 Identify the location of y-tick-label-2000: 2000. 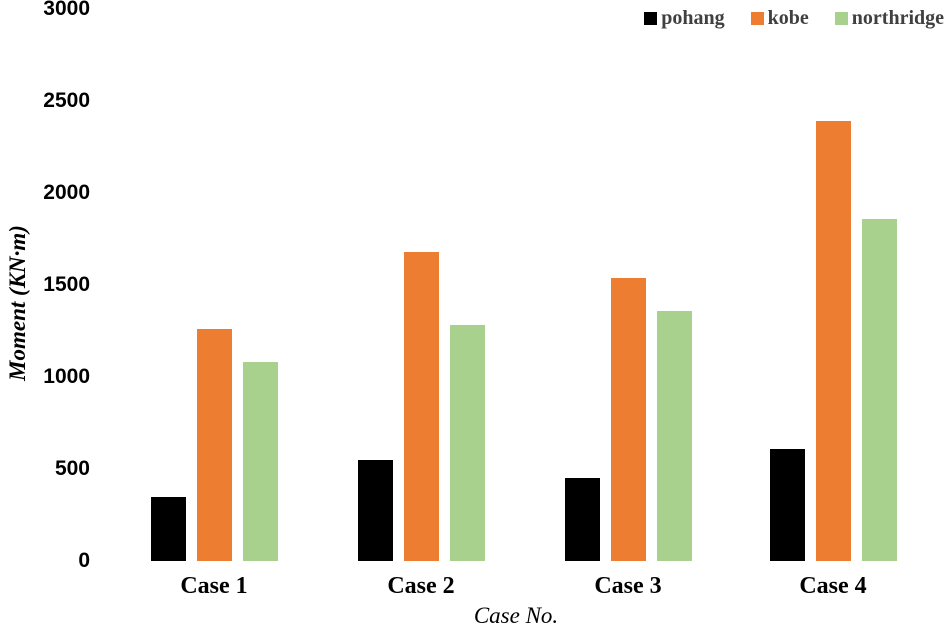
(66, 192).